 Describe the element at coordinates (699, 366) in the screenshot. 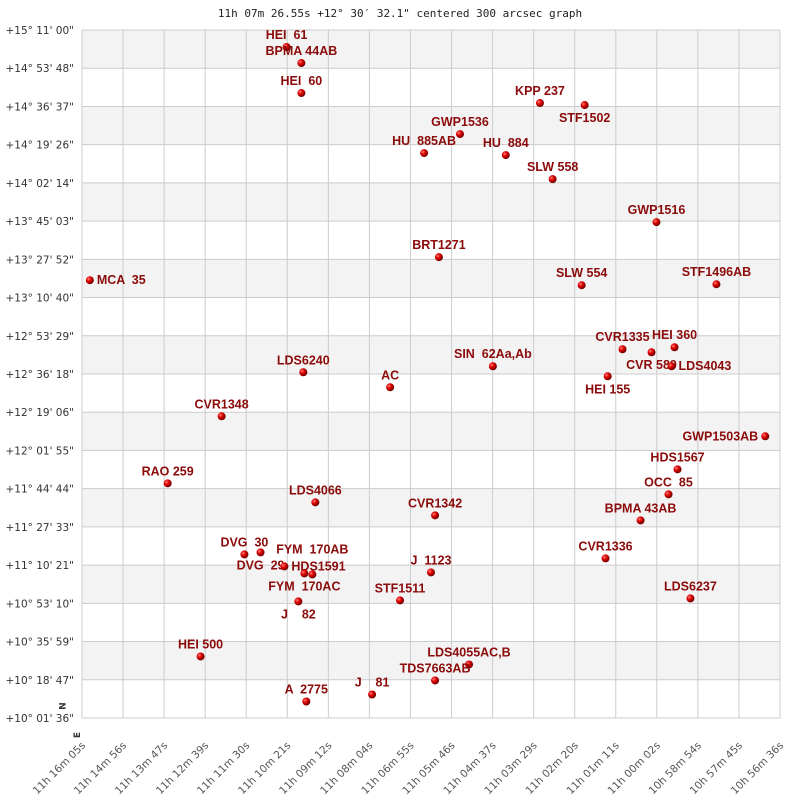

I see `star-point: LDS4043` at that location.